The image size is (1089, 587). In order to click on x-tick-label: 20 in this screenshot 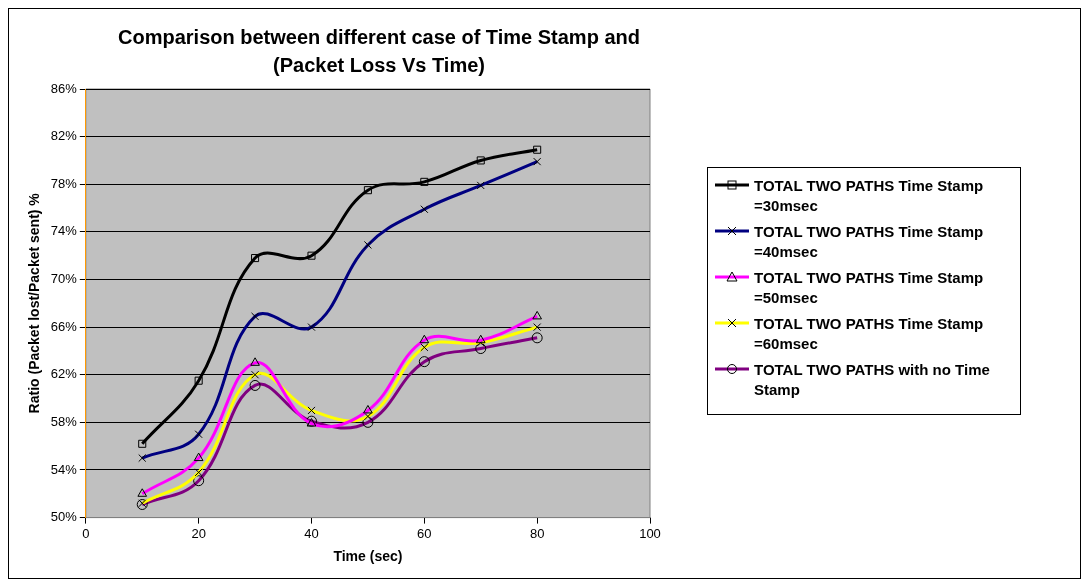, I will do `click(198, 533)`.